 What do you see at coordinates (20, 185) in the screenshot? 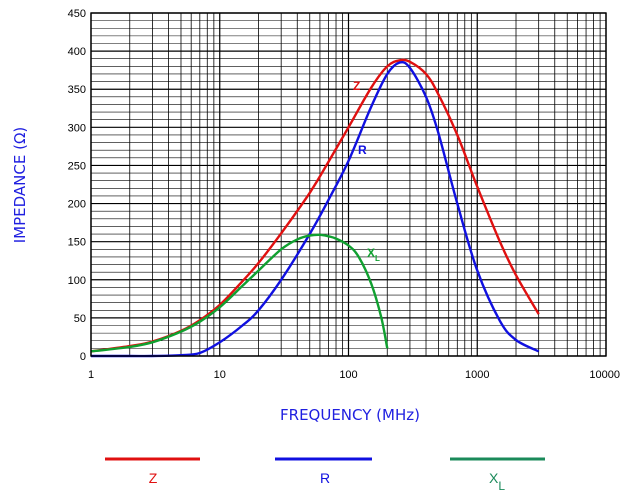
I see `y-axis-title: IMPEDANCE (Ω)` at bounding box center [20, 185].